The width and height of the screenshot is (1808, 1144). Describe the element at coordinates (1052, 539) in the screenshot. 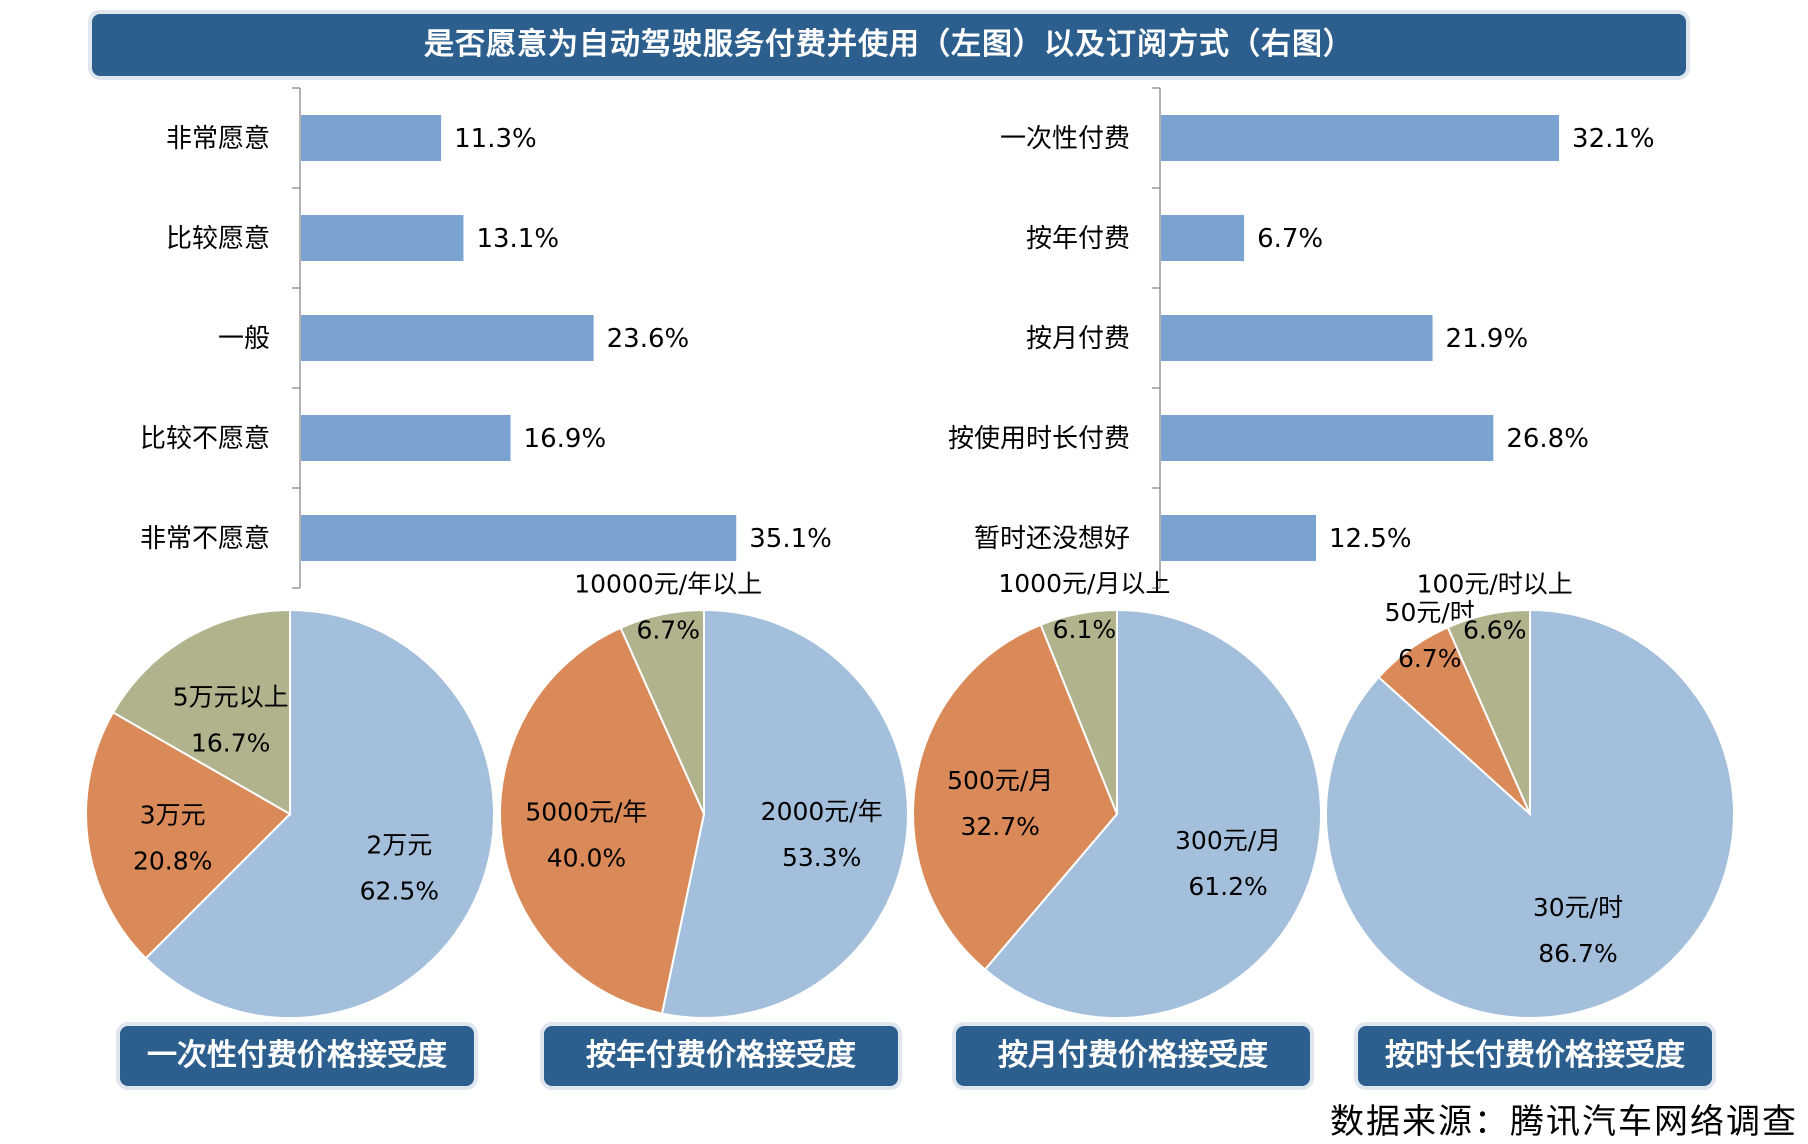

I see `bar-category-1-4: 暂时还没想好` at that location.